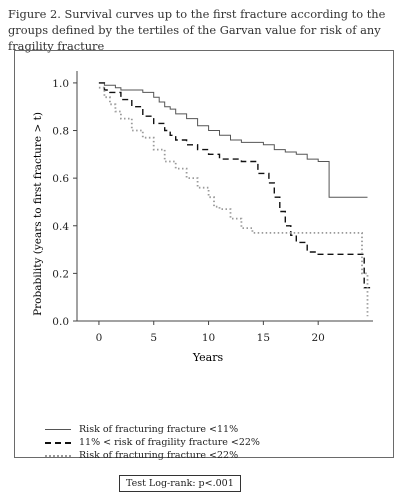  I want to click on log-rank-annotation: Test Log-rank: p<.001, so click(180, 483).